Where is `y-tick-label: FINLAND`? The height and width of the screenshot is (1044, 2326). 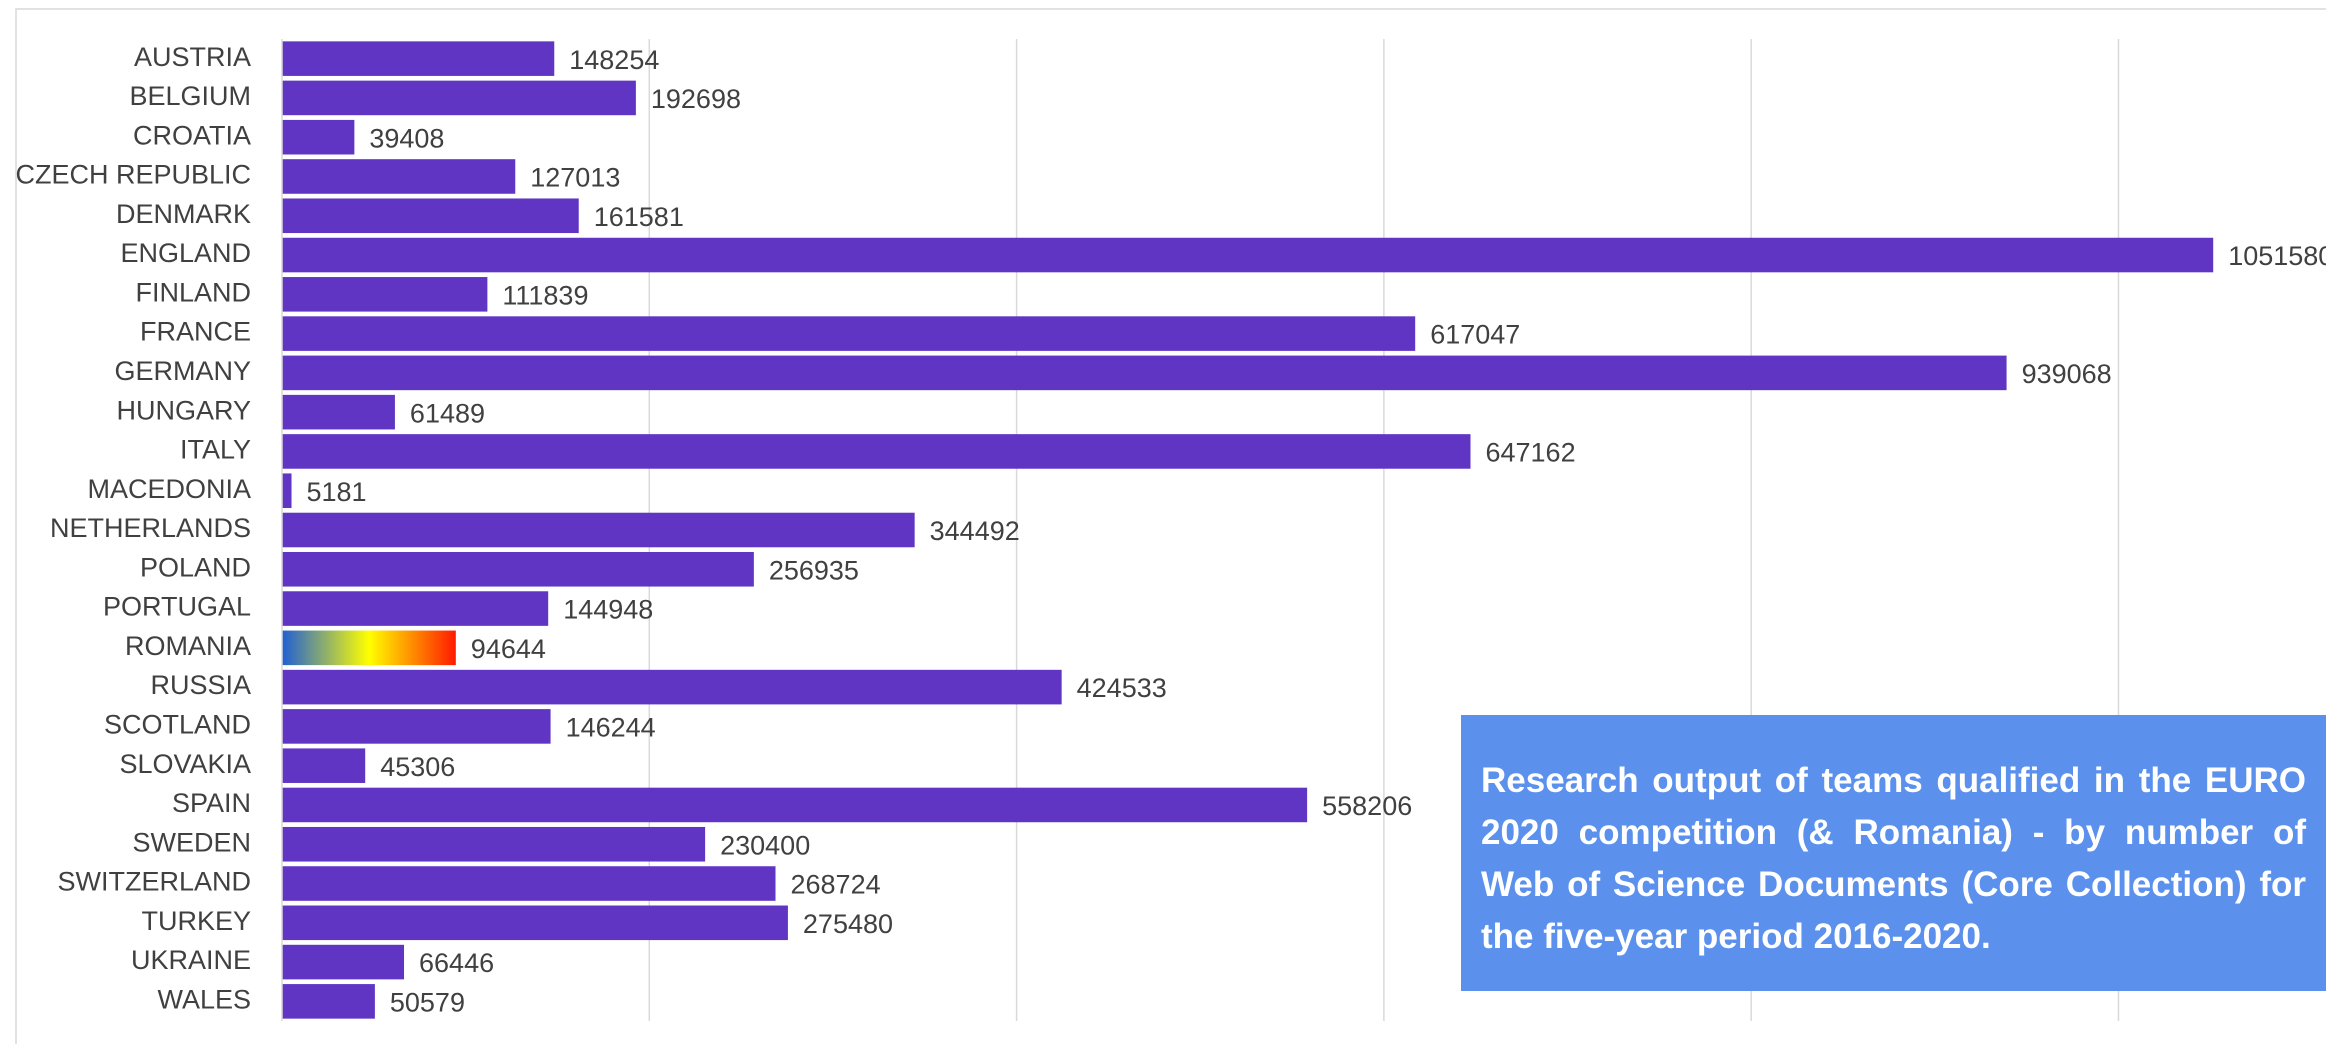
y-tick-label: FINLAND is located at coordinates (193, 292).